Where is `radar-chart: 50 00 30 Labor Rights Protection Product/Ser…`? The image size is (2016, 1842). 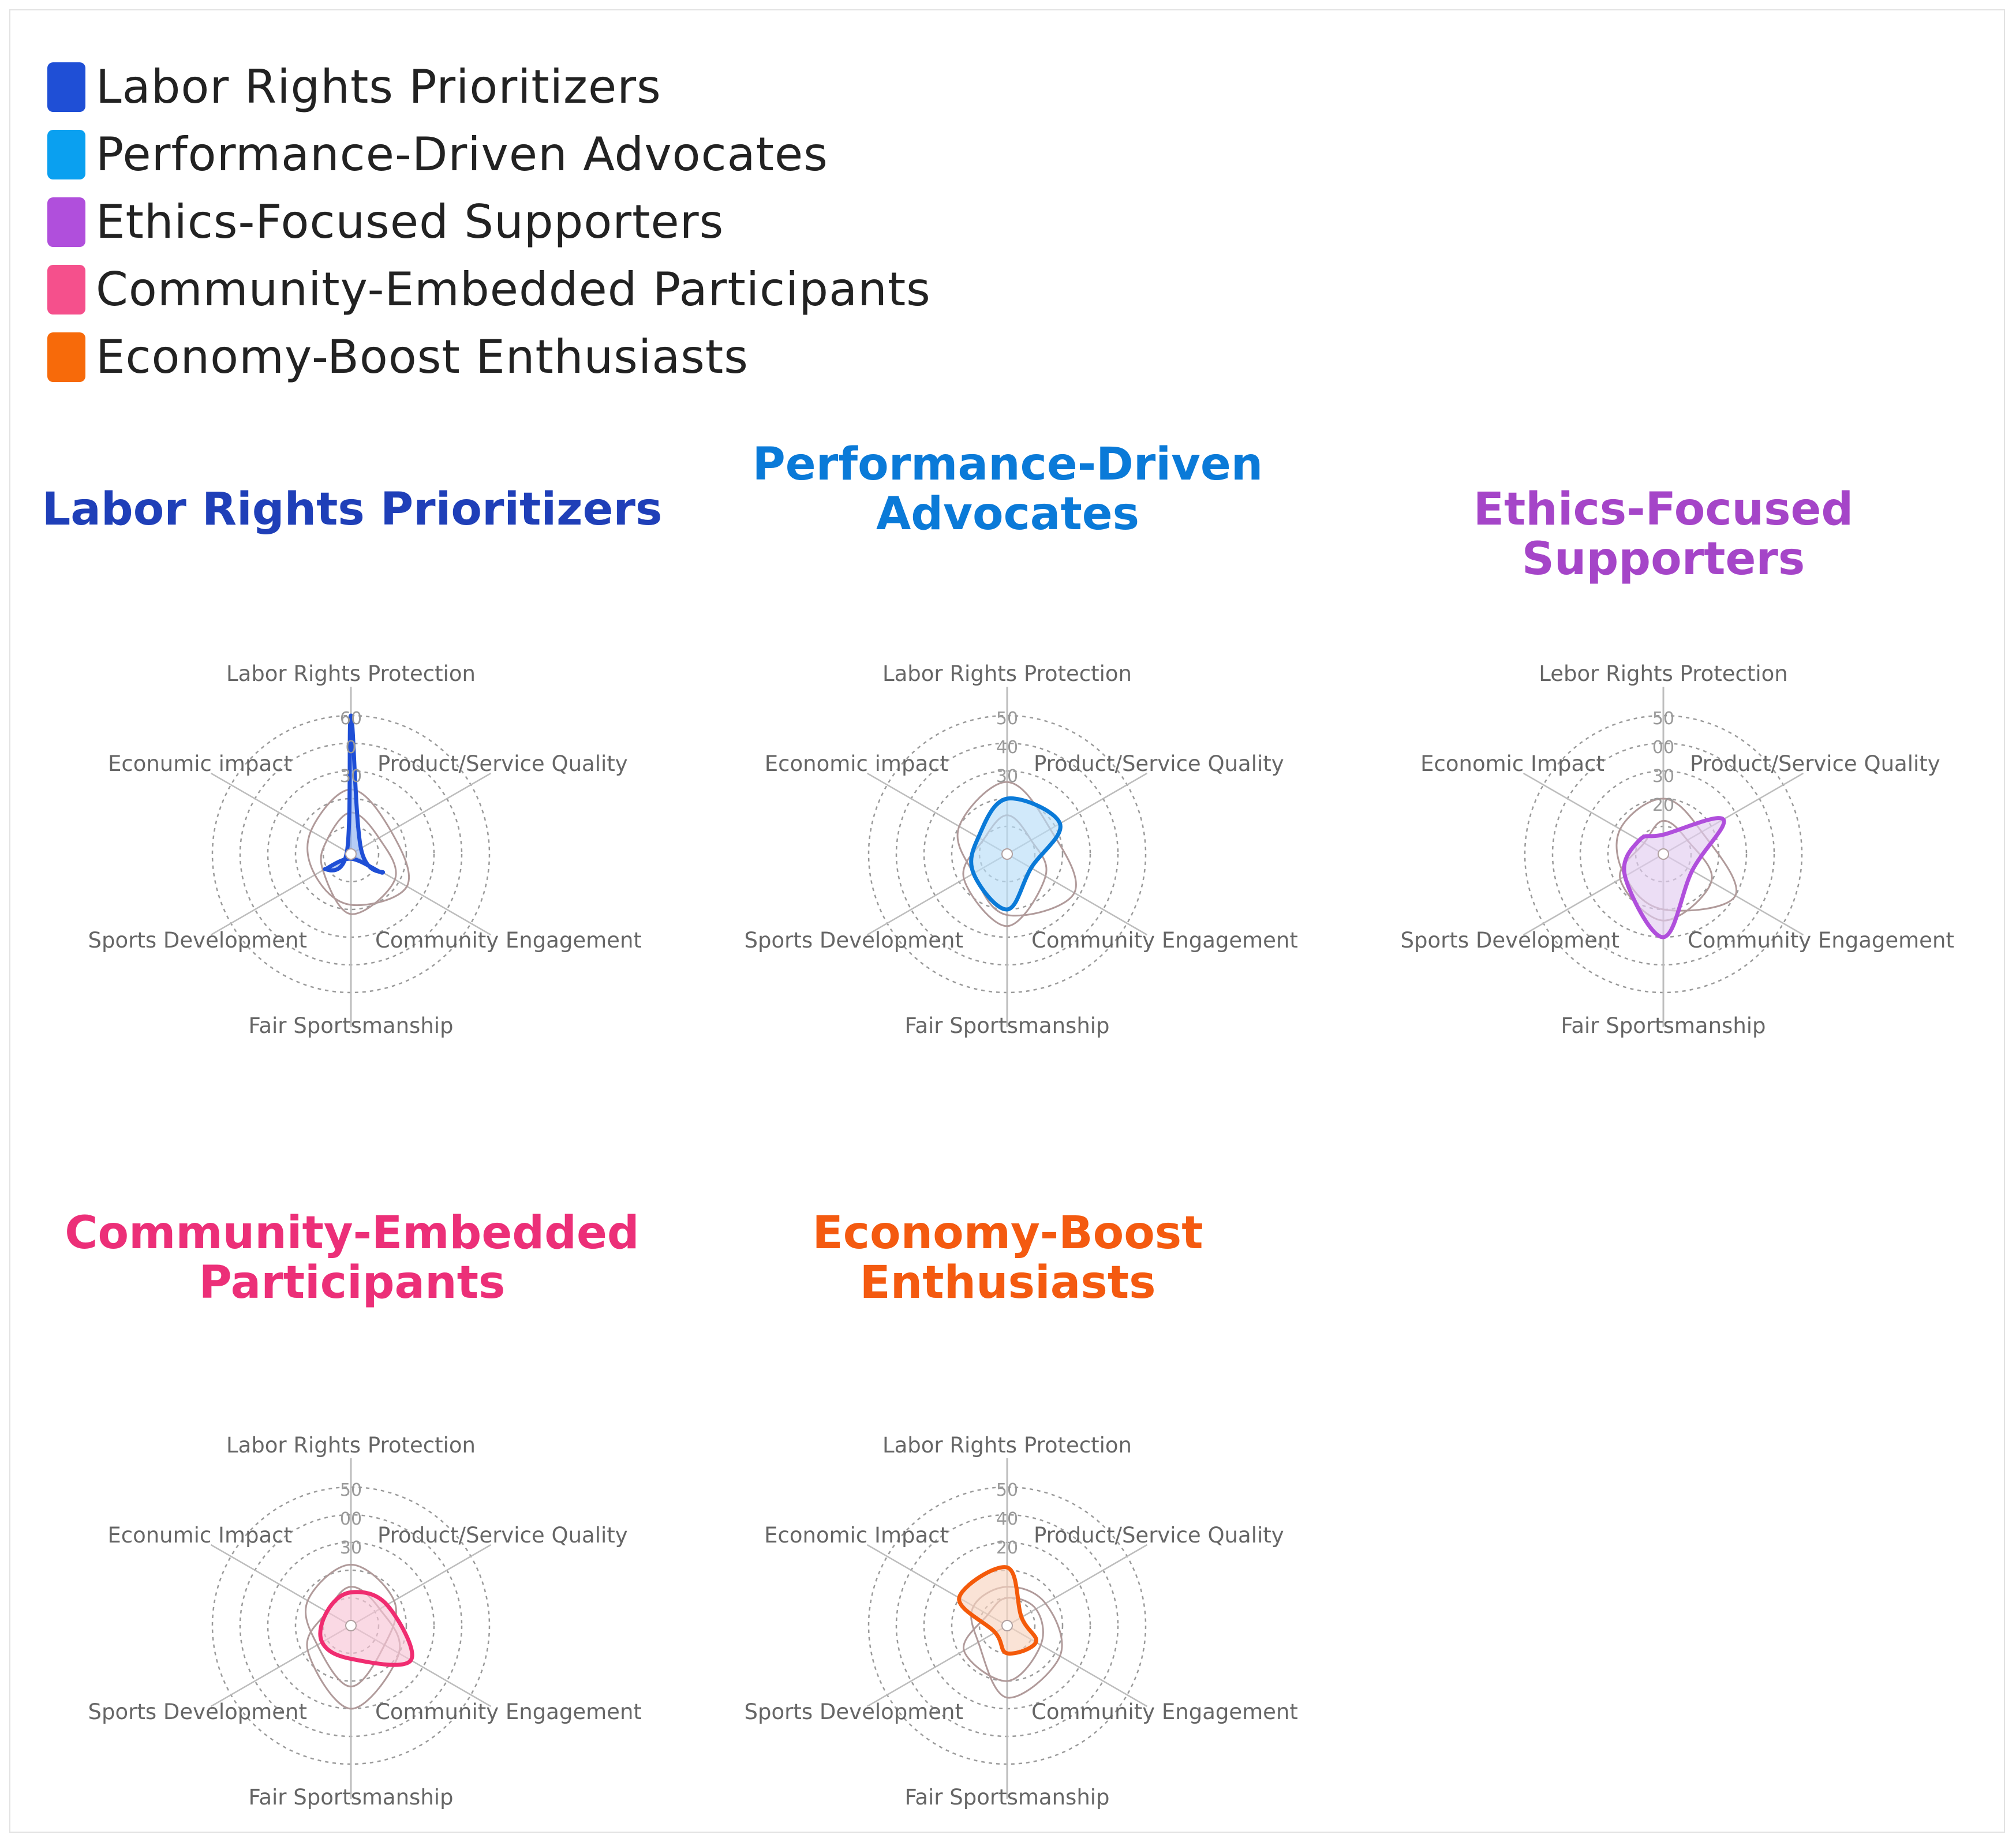
radar-chart: 50 00 30 Labor Rights Protection Product/Ser… is located at coordinates (365, 1621).